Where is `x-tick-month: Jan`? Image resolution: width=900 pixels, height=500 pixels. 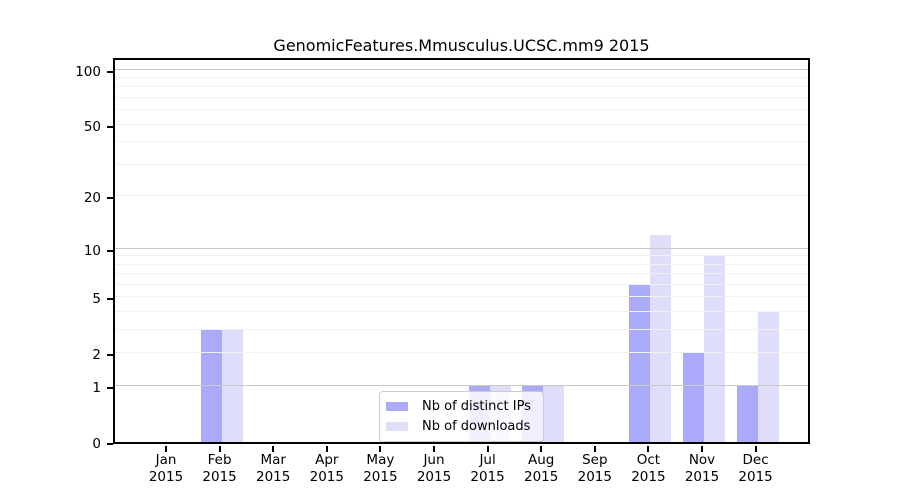
x-tick-month: Jan is located at coordinates (166, 460).